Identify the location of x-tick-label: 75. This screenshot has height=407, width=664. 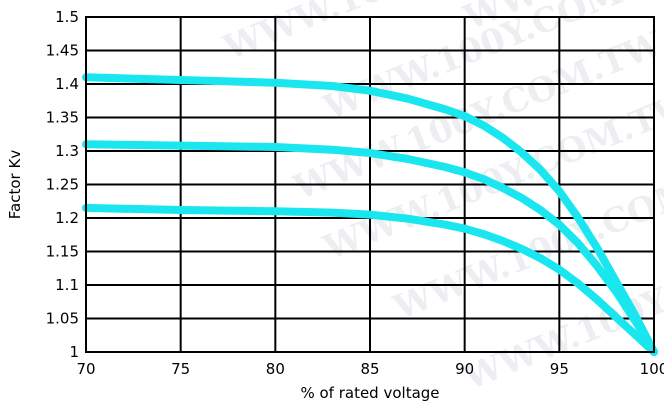
(180, 369).